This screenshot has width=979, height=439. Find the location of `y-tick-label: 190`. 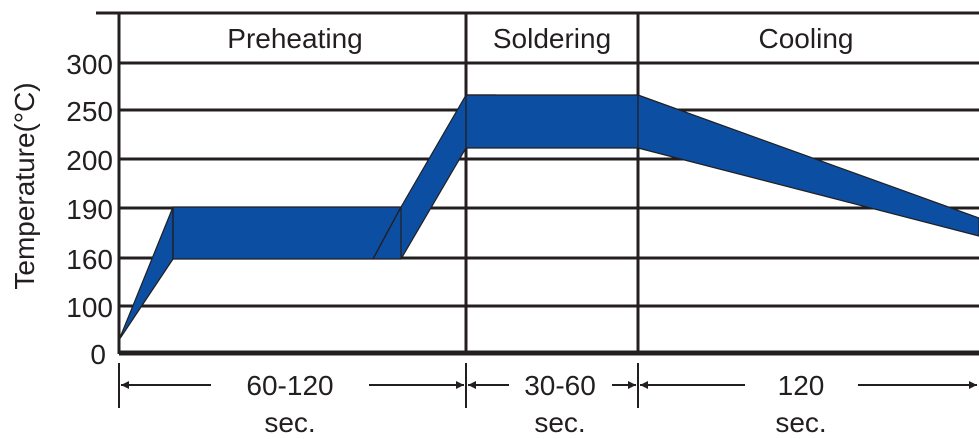

y-tick-label: 190 is located at coordinates (89, 209).